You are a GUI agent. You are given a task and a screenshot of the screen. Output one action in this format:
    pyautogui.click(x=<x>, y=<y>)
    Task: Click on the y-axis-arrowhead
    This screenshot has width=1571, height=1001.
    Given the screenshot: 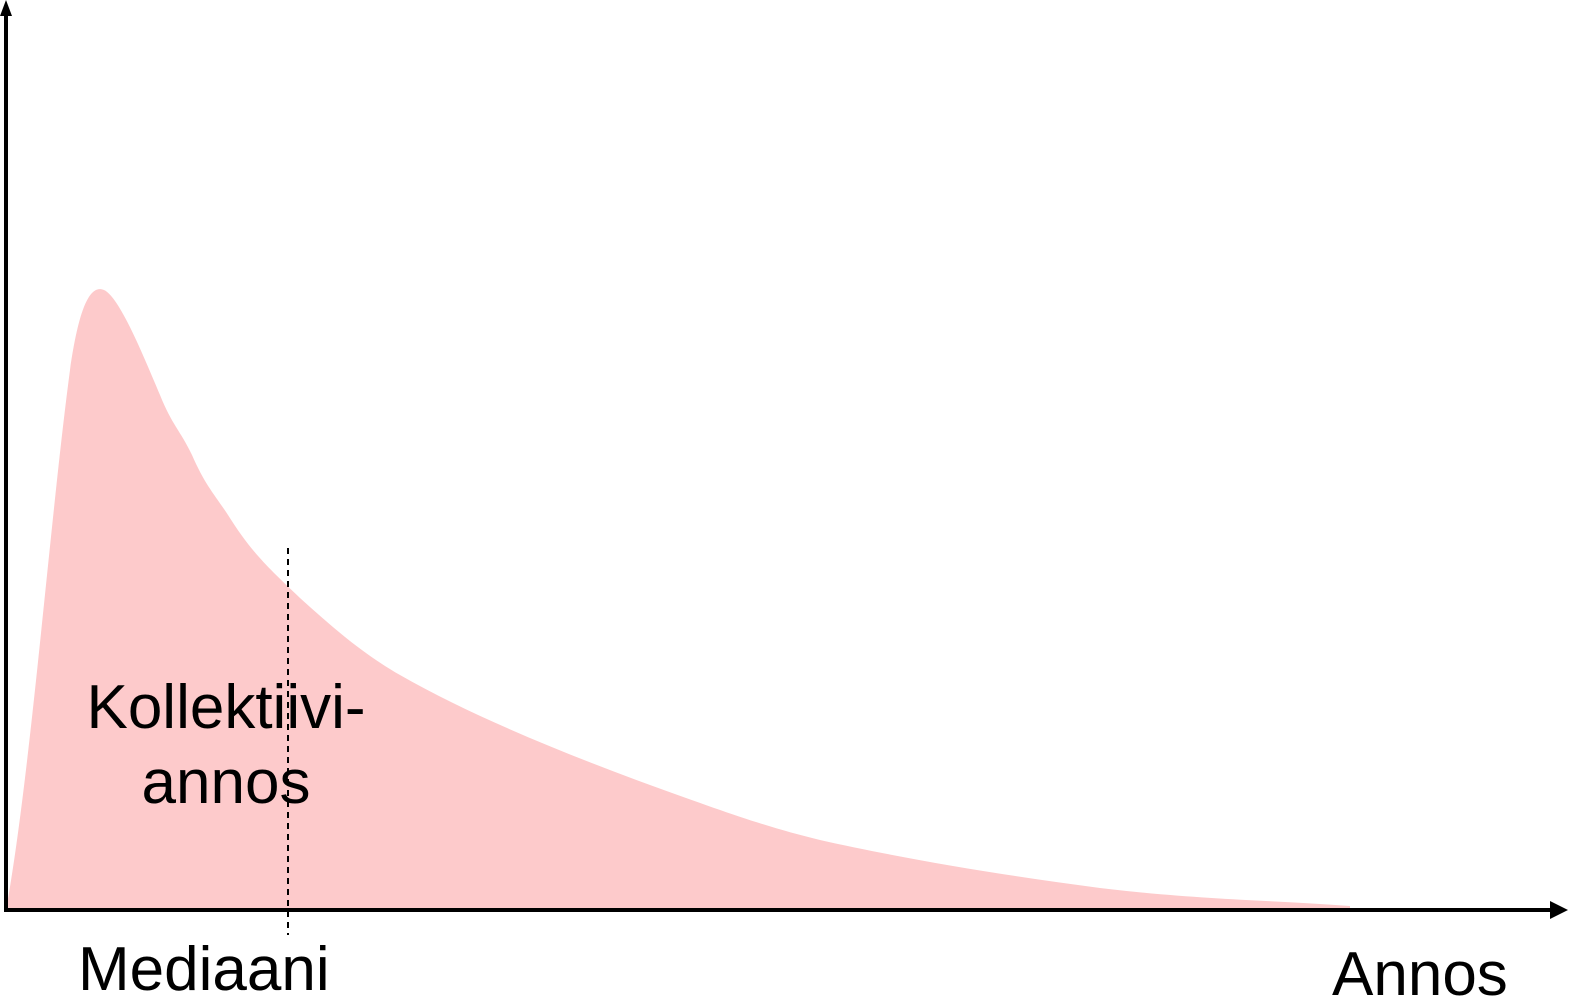 What is the action you would take?
    pyautogui.click(x=6, y=8)
    